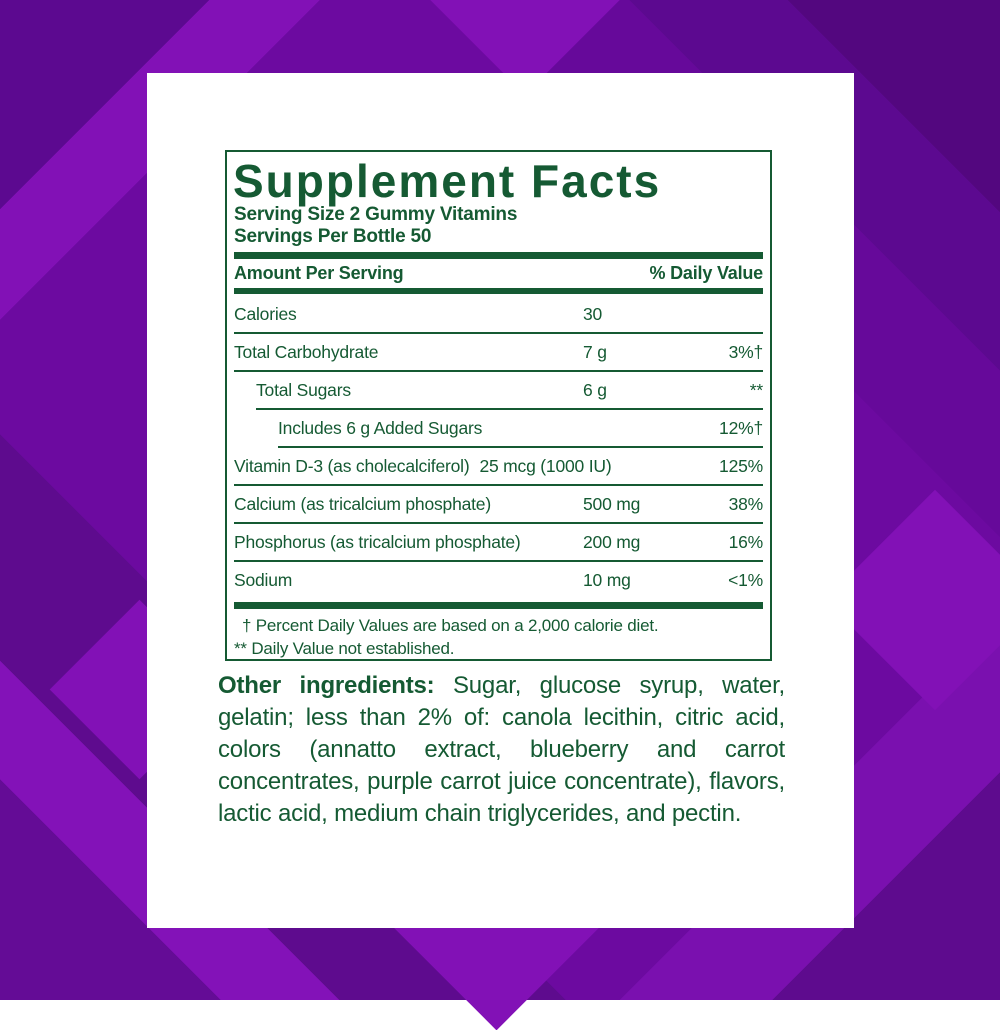 The image size is (1000, 1030). Describe the element at coordinates (498, 390) in the screenshot. I see `nutrient-row: Total Sugars 6 g **` at that location.